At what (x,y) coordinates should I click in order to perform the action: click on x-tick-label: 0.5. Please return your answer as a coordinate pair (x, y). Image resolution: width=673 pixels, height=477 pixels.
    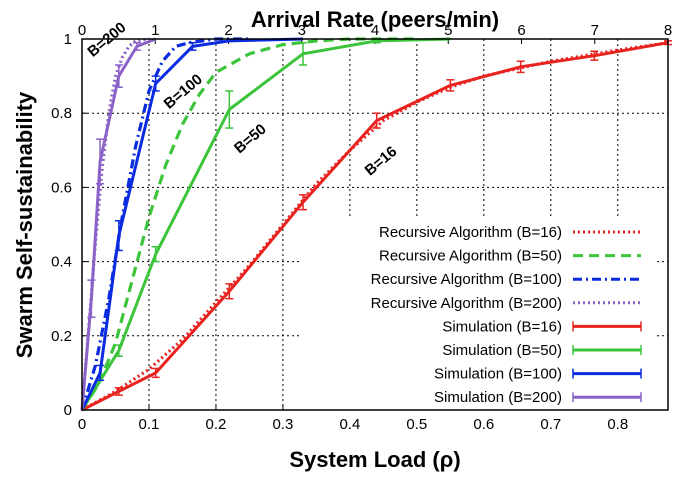
    Looking at the image, I should click on (416, 424).